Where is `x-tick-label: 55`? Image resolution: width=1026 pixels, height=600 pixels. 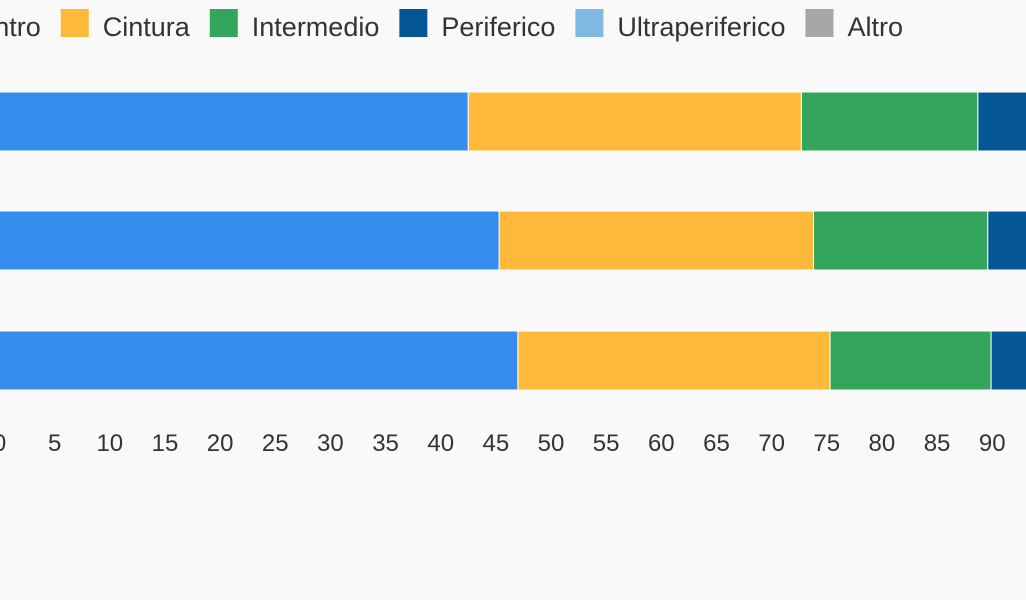 x-tick-label: 55 is located at coordinates (606, 443).